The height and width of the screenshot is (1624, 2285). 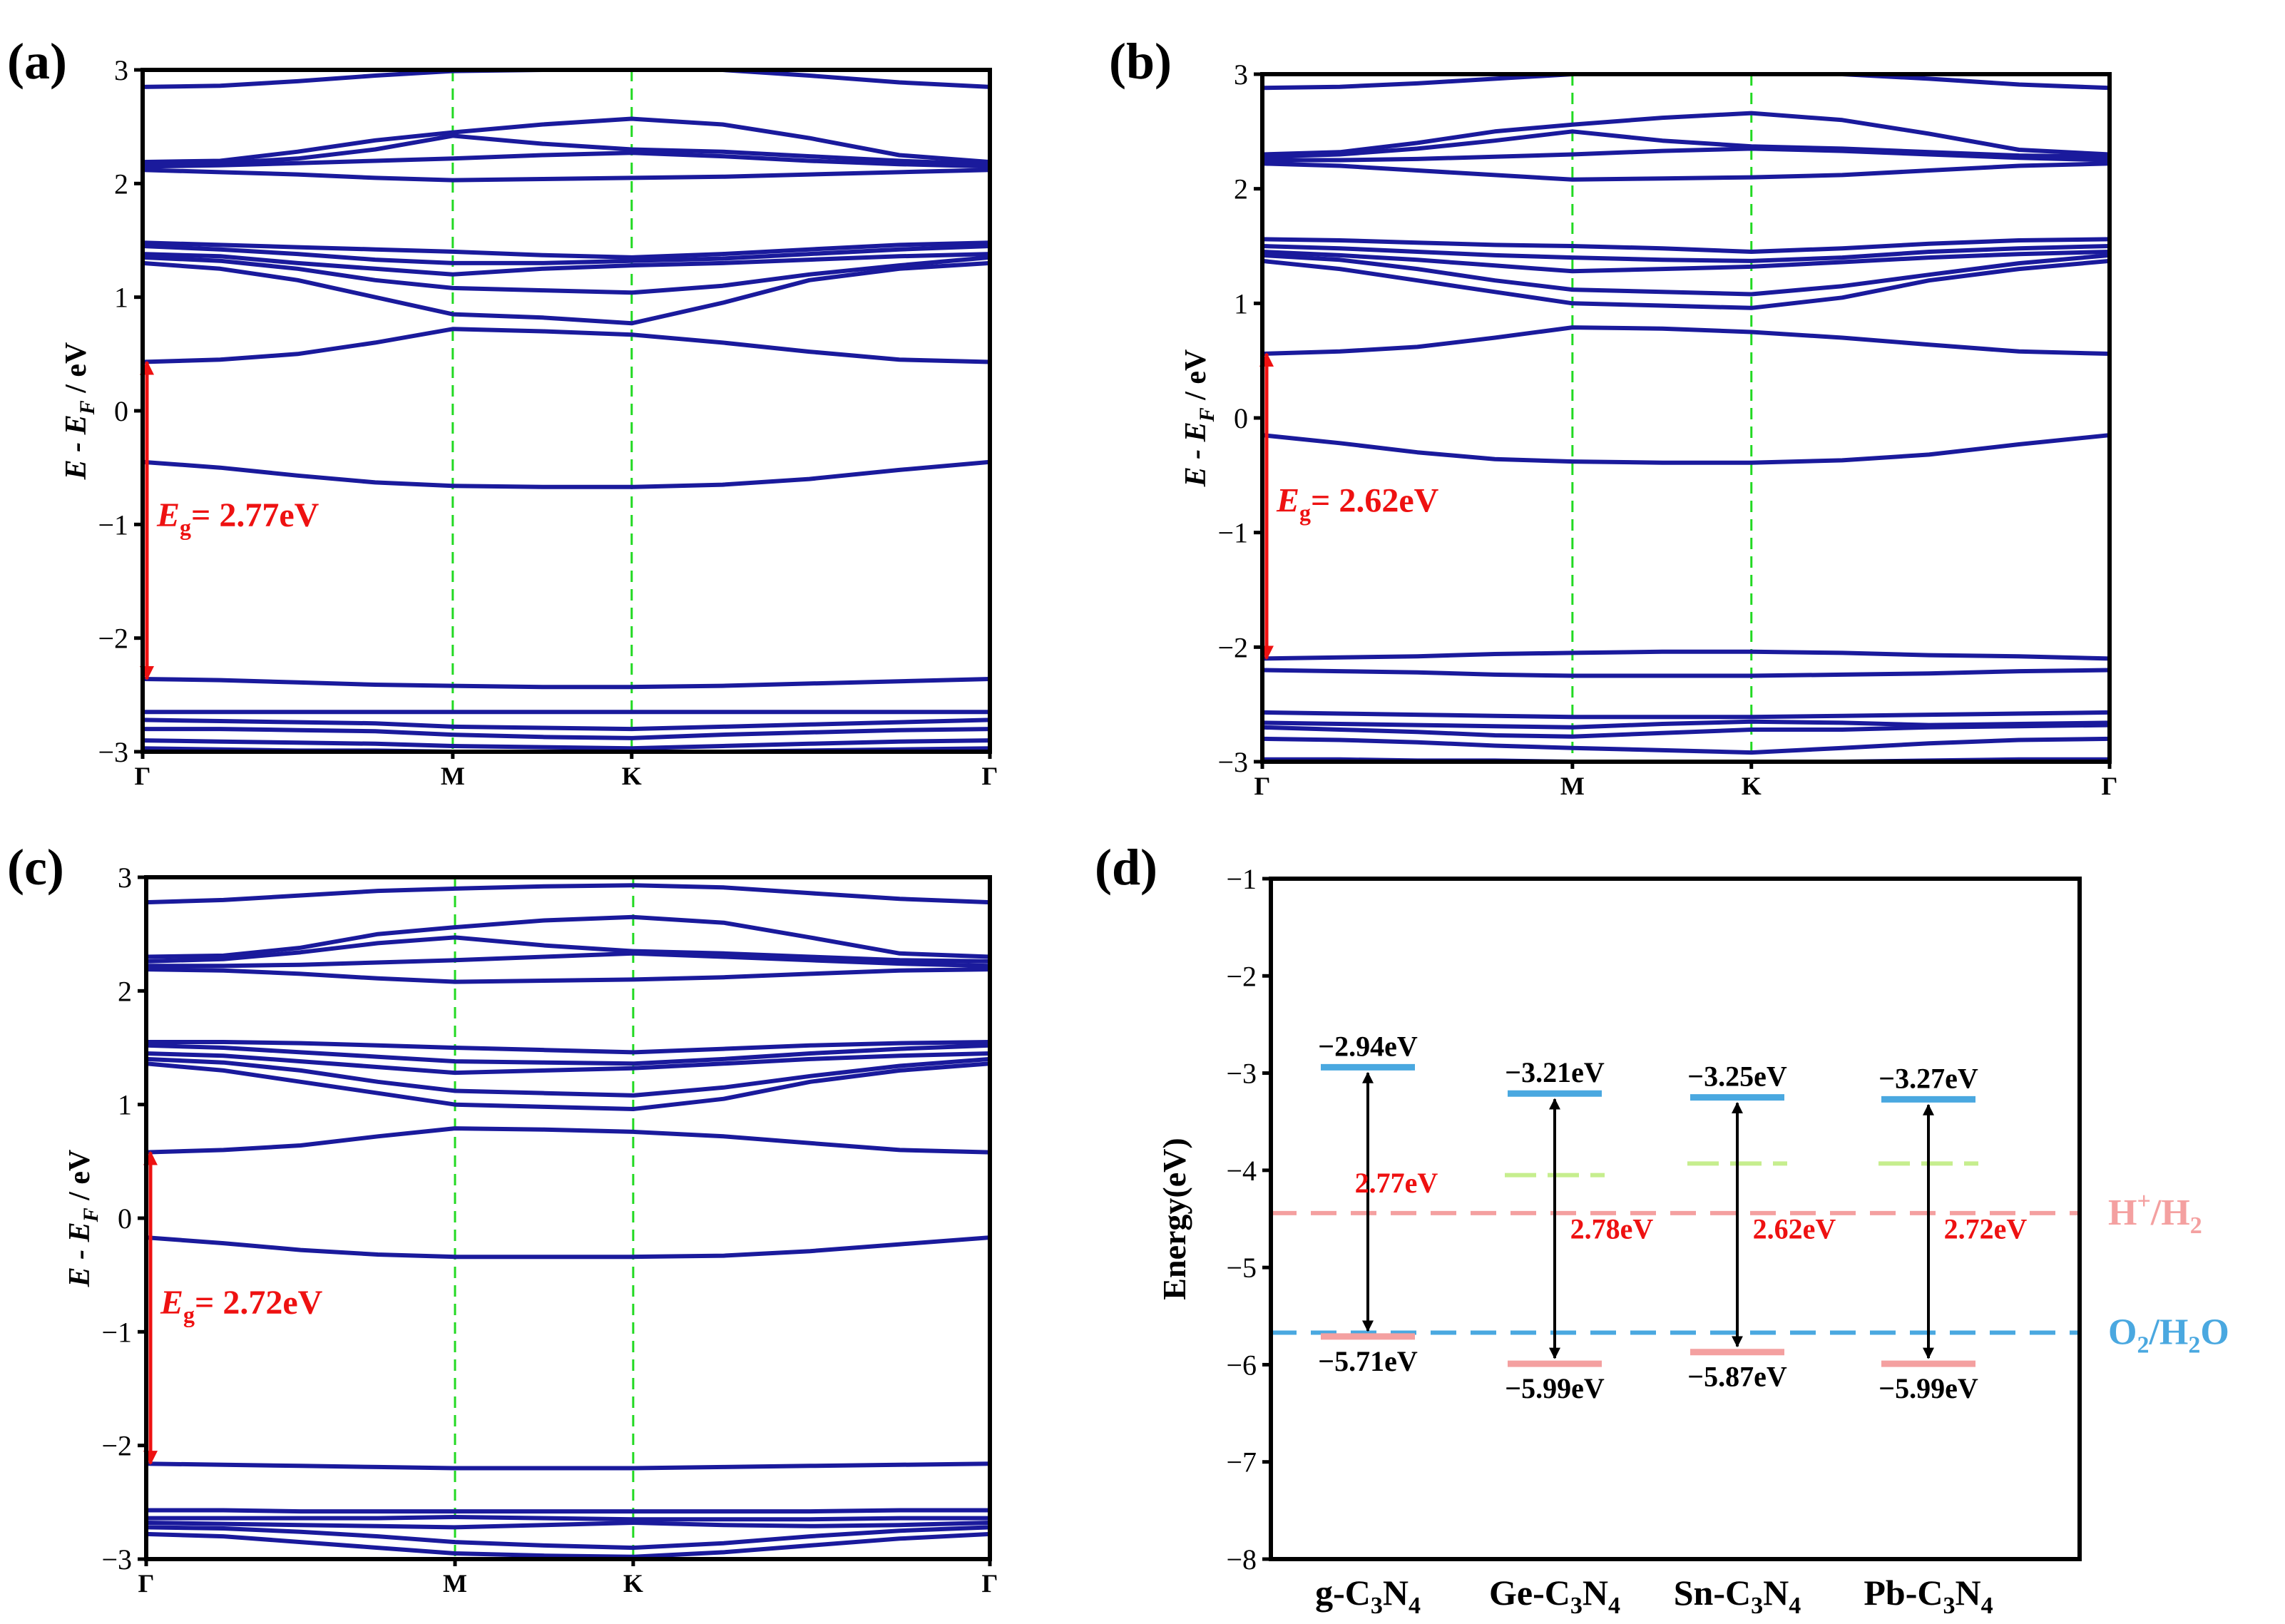 I want to click on gap-label-value: = 2.77eV, so click(x=256, y=515).